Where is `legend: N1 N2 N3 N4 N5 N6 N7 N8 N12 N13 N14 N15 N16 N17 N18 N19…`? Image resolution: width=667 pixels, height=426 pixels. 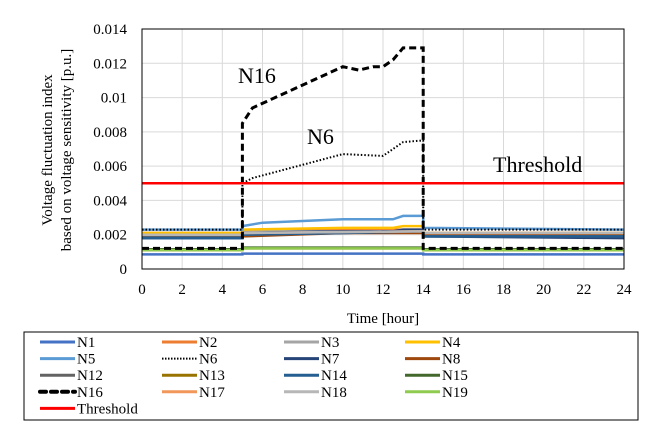 legend: N1 N2 N3 N4 N5 N6 N7 N8 N12 N13 N14 N15 N16 N17 N18 N19… is located at coordinates (253, 376).